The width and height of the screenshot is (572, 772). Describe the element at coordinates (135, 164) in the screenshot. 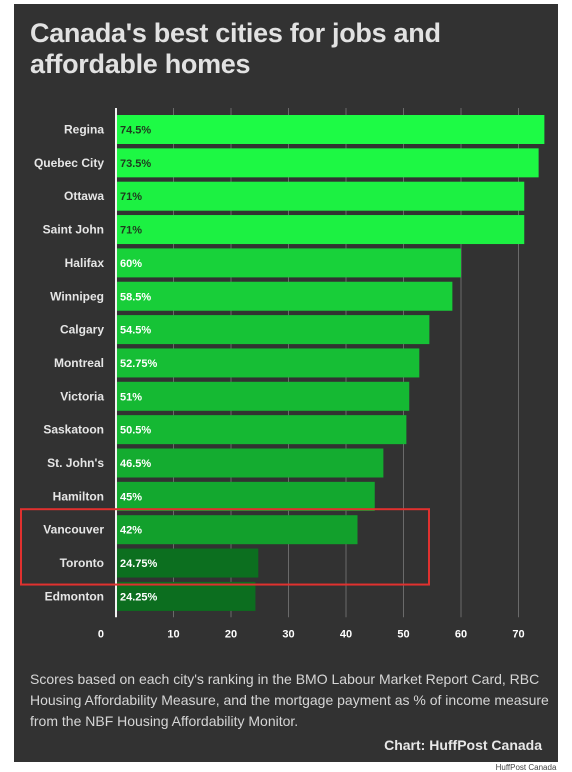

I see `value-label: 73.5%` at that location.